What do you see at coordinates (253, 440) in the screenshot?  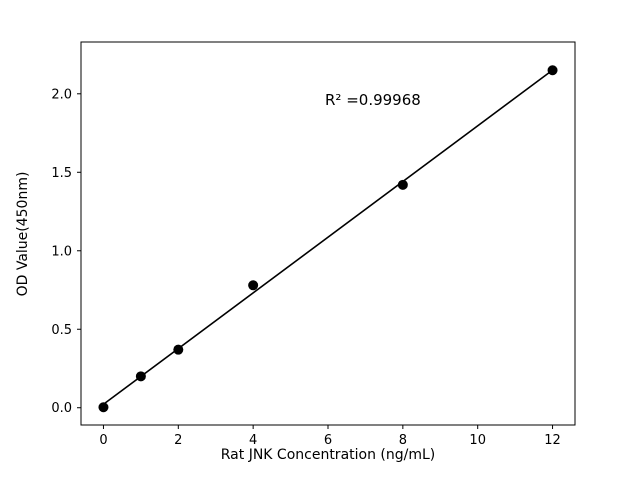 I see `x-tick-label: 4` at bounding box center [253, 440].